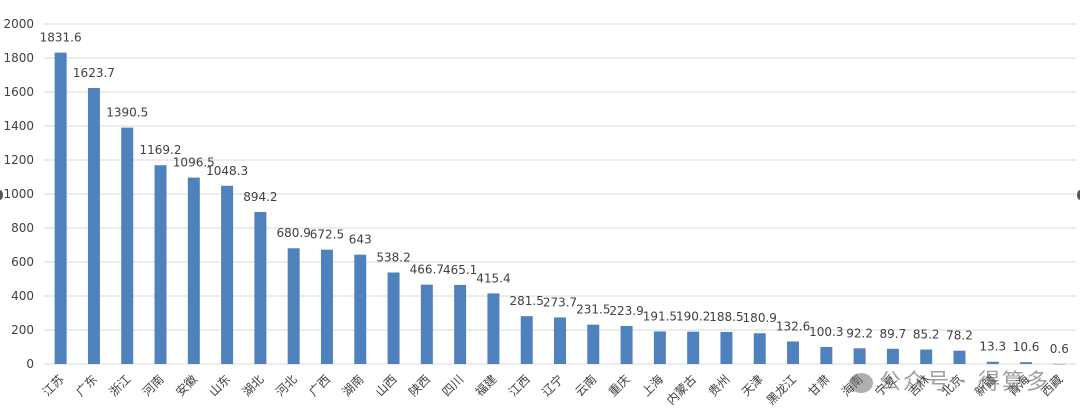 The width and height of the screenshot is (1080, 414). What do you see at coordinates (427, 270) in the screenshot?
I see `data-label: 466.7` at bounding box center [427, 270].